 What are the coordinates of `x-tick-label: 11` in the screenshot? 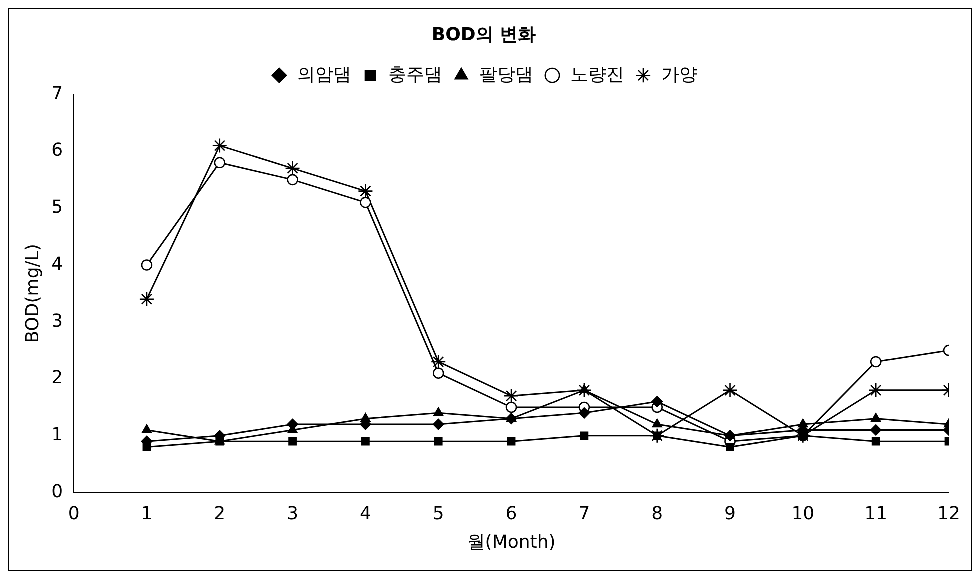 It's located at (876, 513).